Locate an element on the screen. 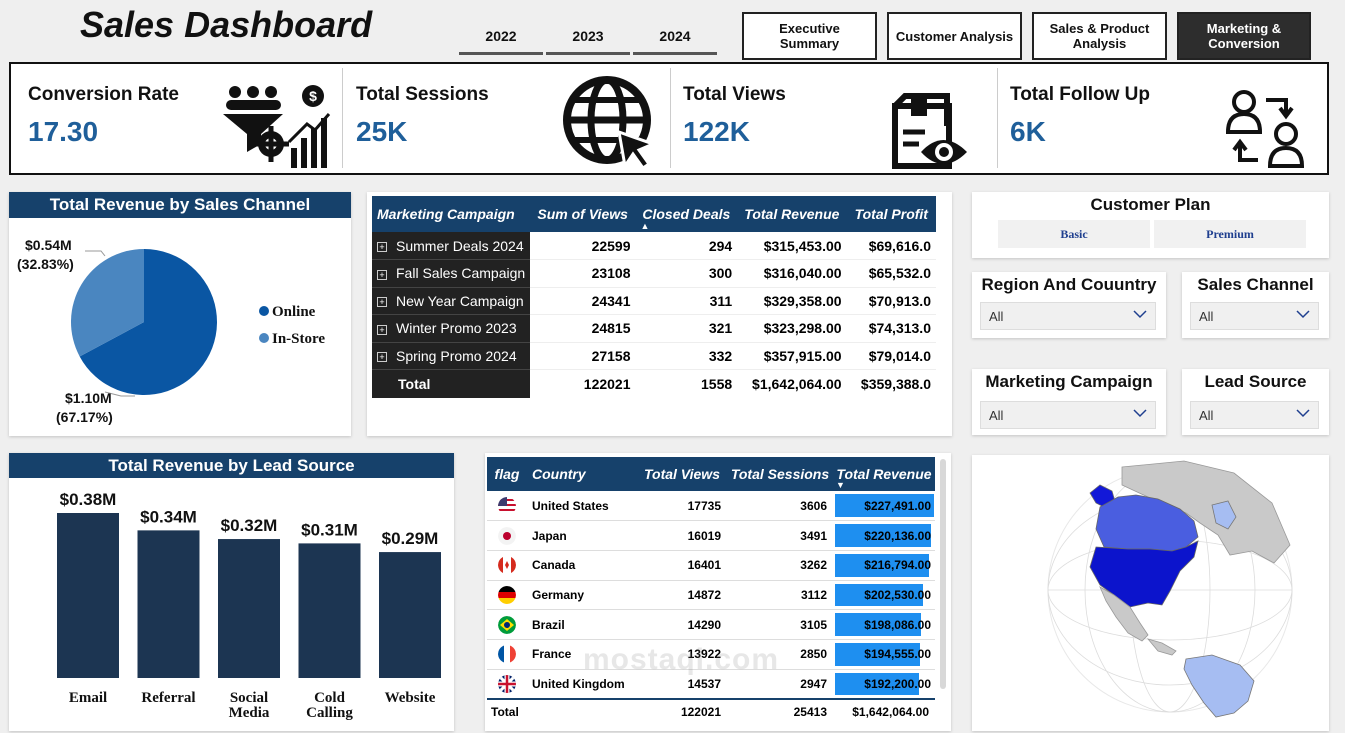 The image size is (1345, 733). region-central-america is located at coordinates (1161, 647).